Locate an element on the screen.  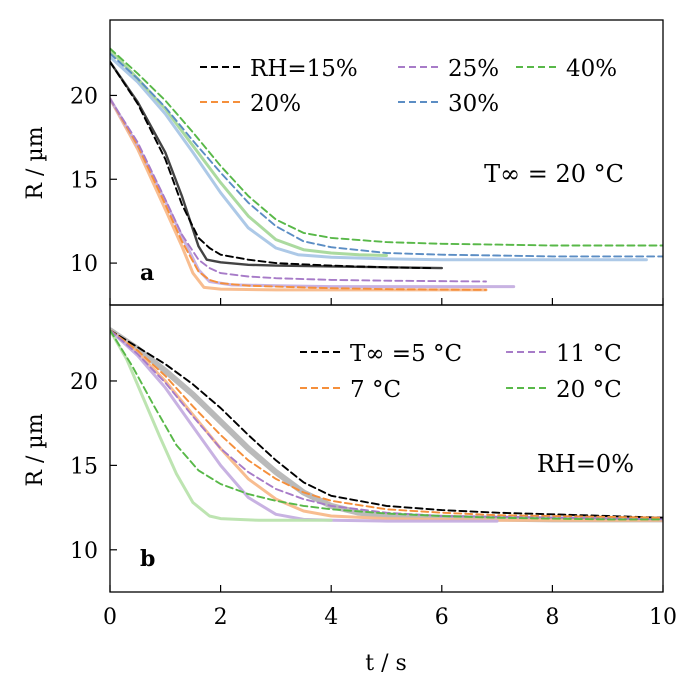
panel-a-legend-label-0-1: 25% is located at coordinates (473, 69).